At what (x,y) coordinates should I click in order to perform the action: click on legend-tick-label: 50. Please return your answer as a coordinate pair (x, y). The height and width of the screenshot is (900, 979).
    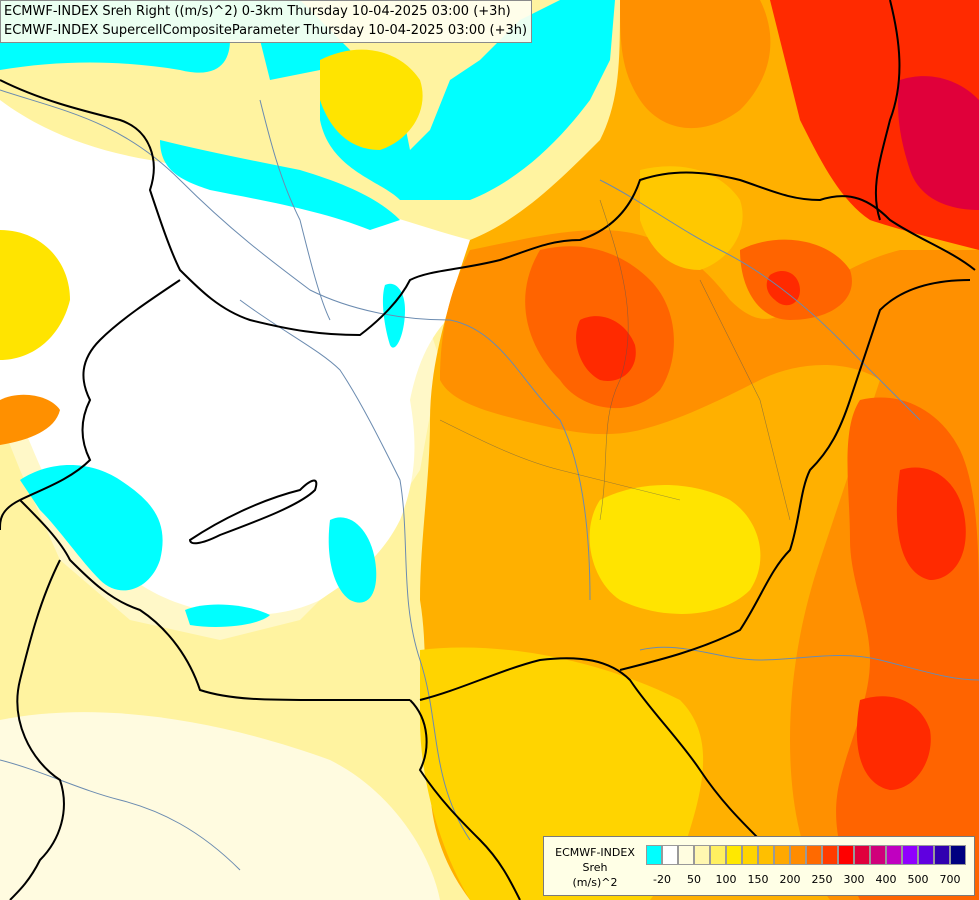
    Looking at the image, I should click on (694, 879).